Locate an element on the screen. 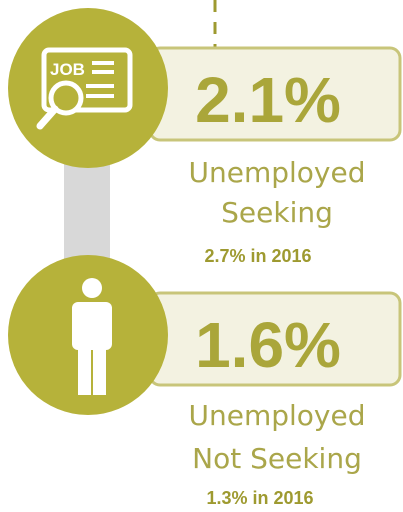 This screenshot has height=512, width=403. job-icon: JOB is located at coordinates (84, 88).